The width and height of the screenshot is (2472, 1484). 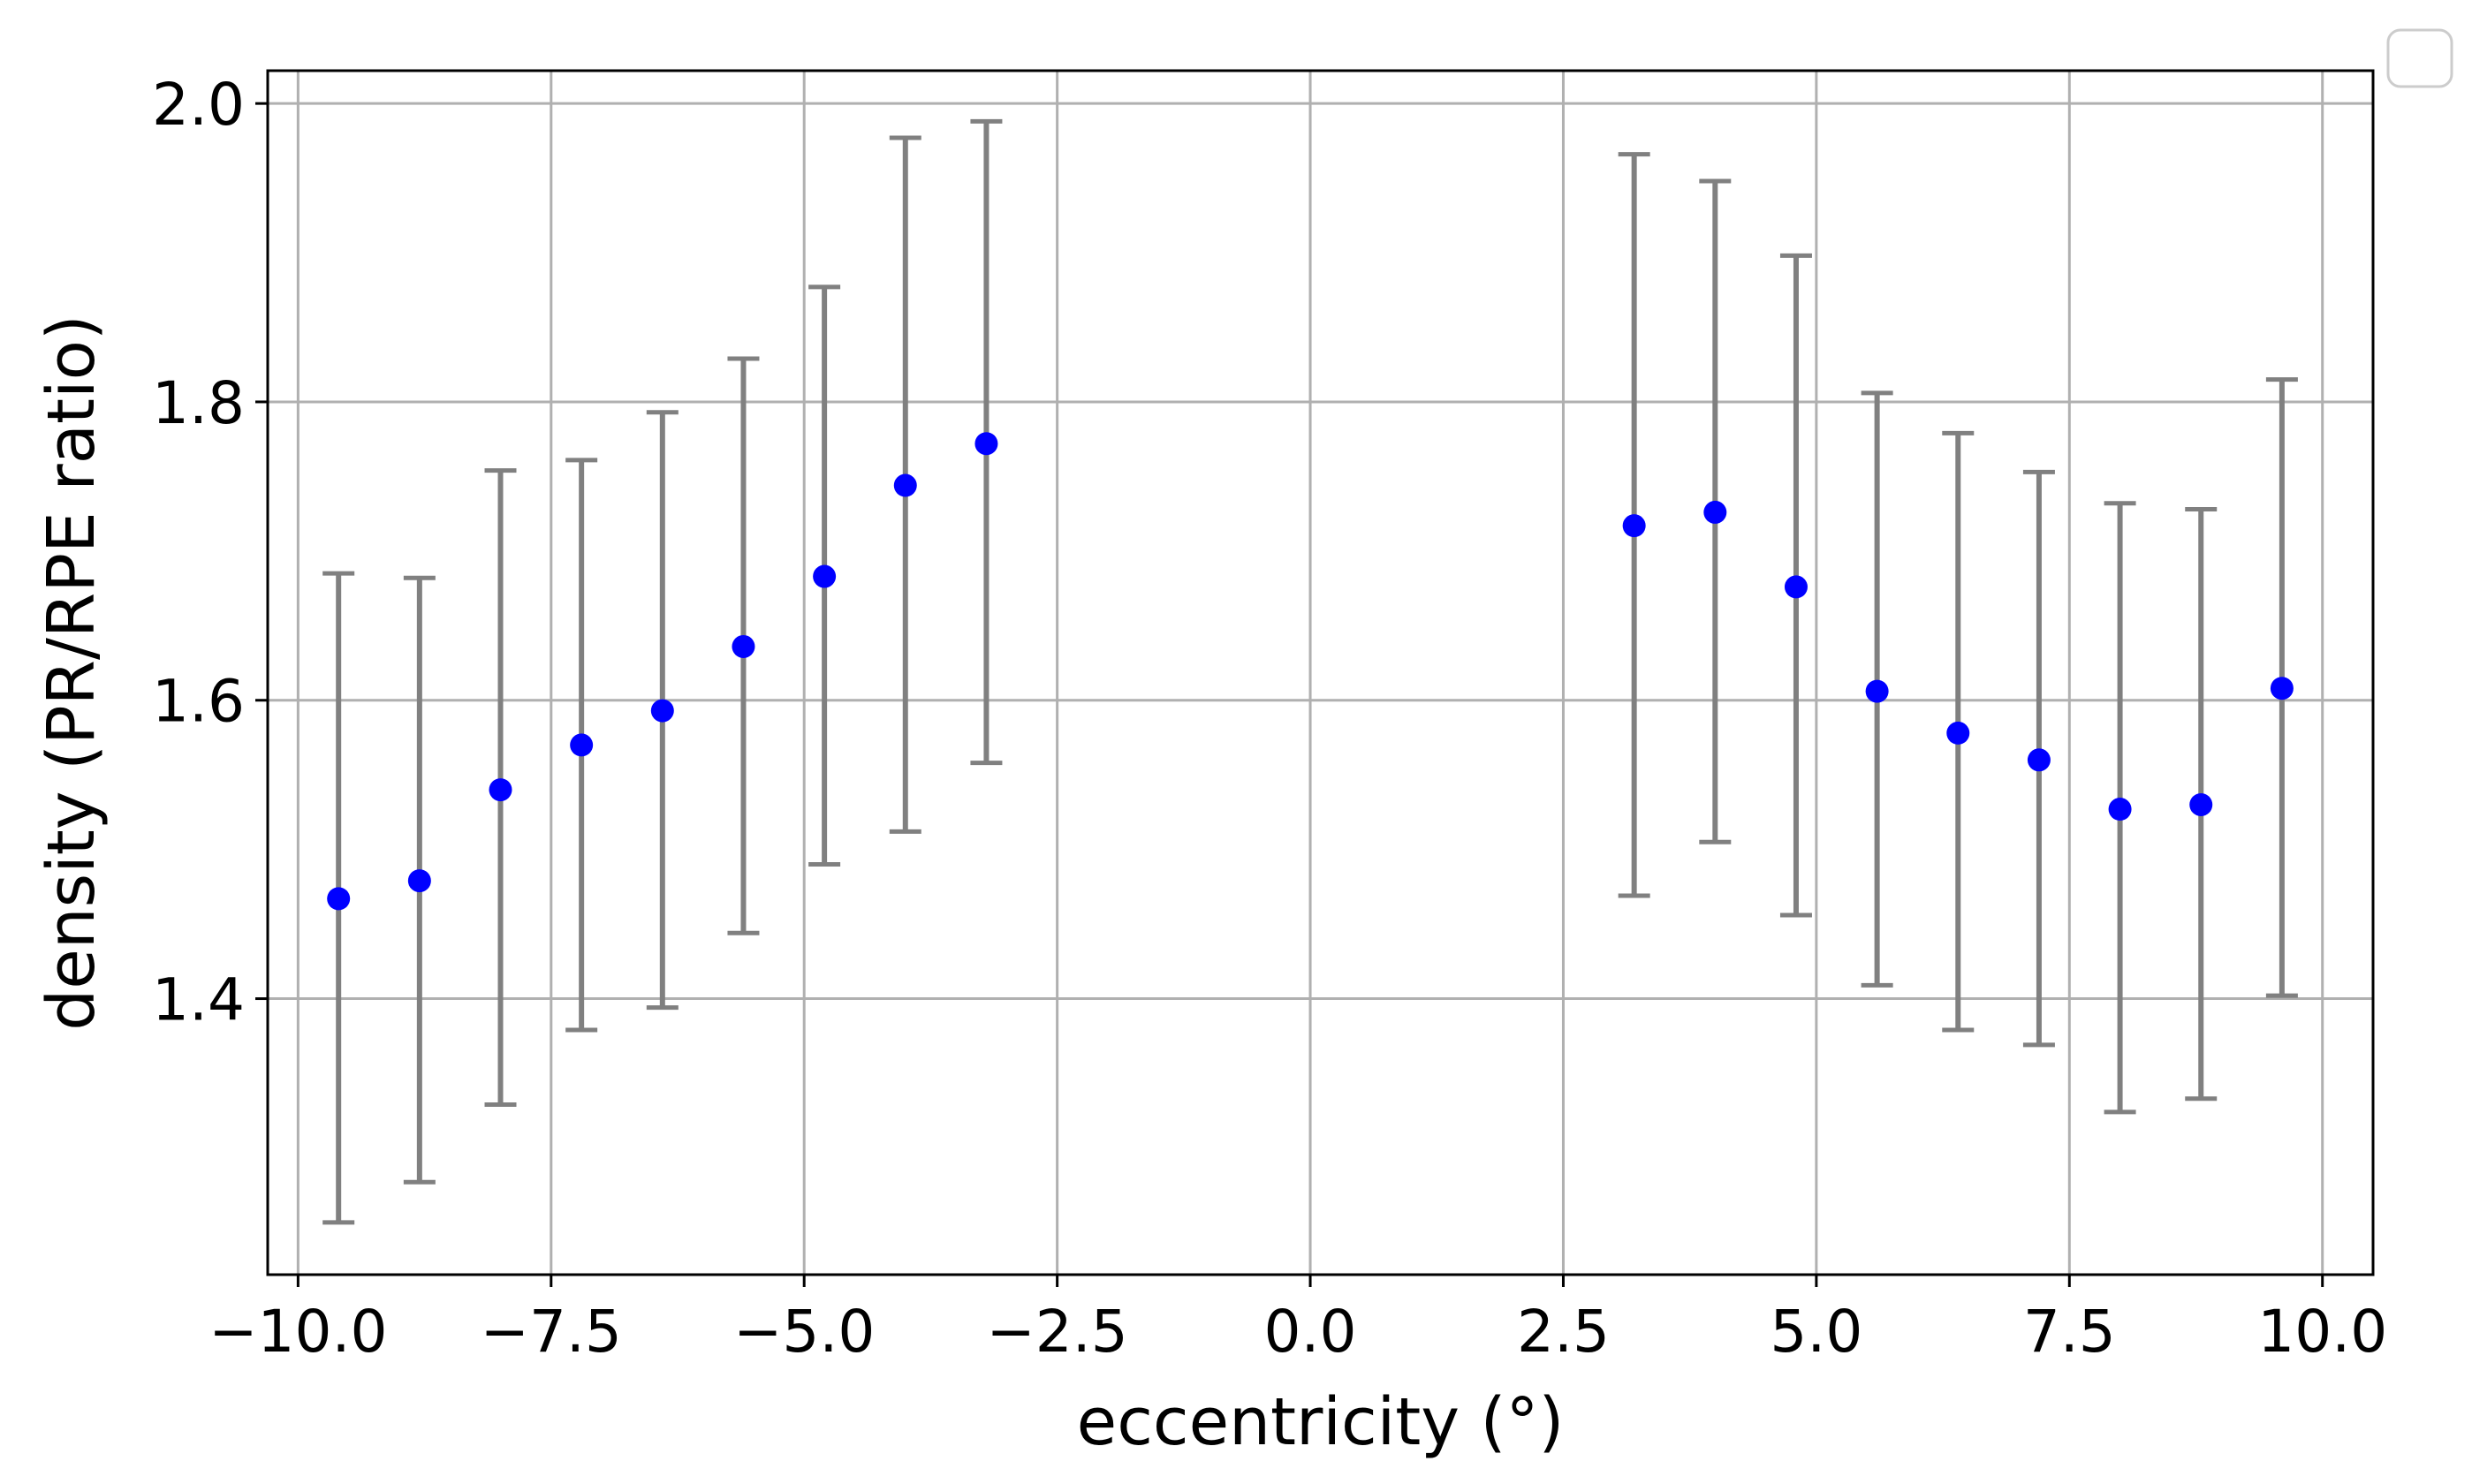 What do you see at coordinates (804, 1332) in the screenshot?
I see `x-tick-label-2: −5.0` at bounding box center [804, 1332].